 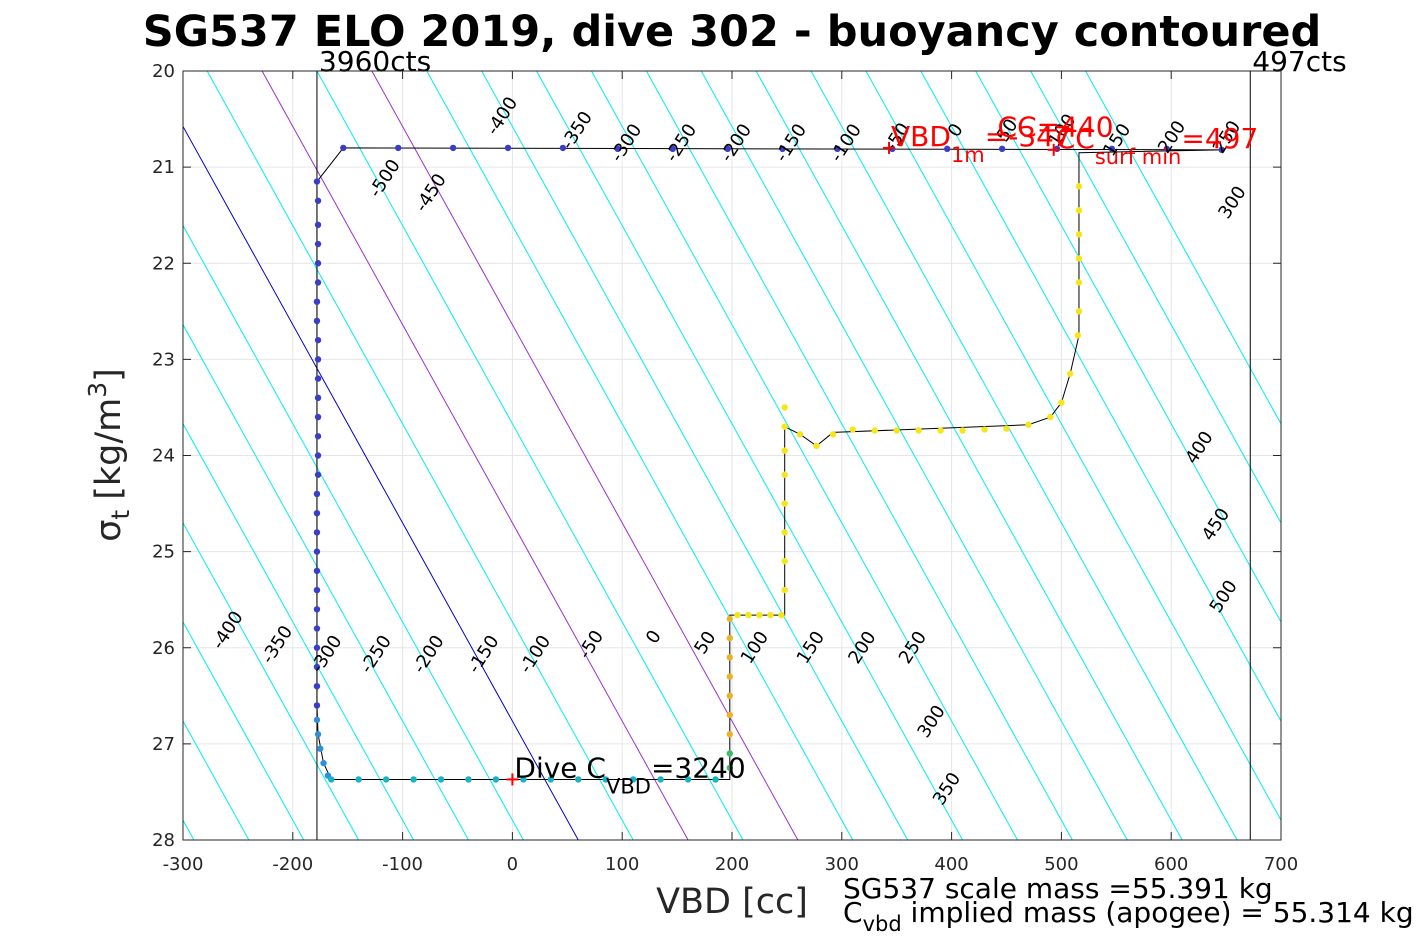 What do you see at coordinates (698, 767) in the screenshot?
I see `annotation-value: =3240` at bounding box center [698, 767].